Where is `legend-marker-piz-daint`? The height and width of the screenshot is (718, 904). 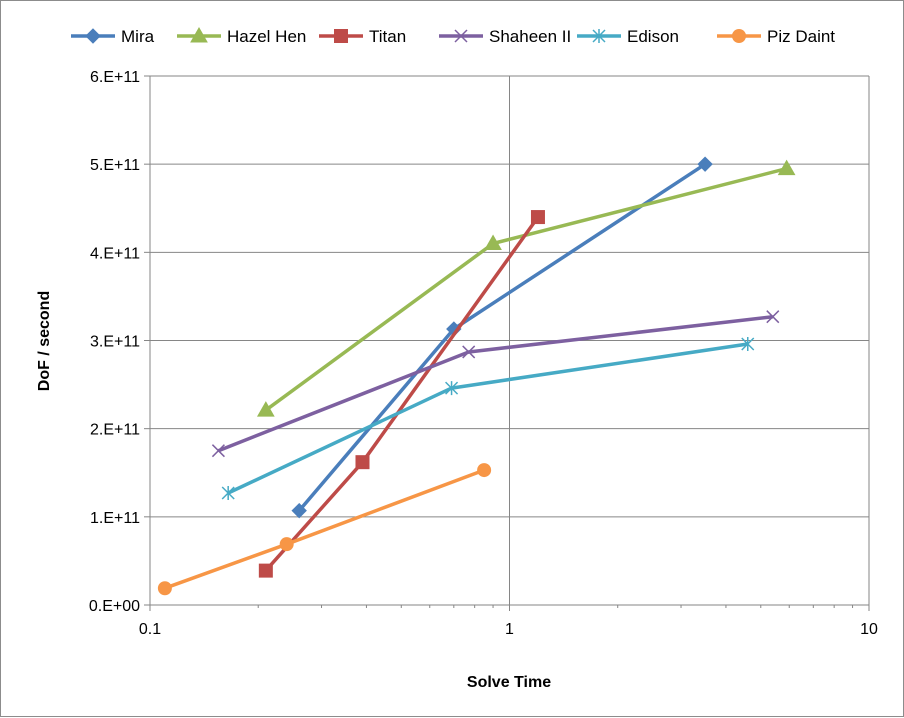 legend-marker-piz-daint is located at coordinates (739, 36).